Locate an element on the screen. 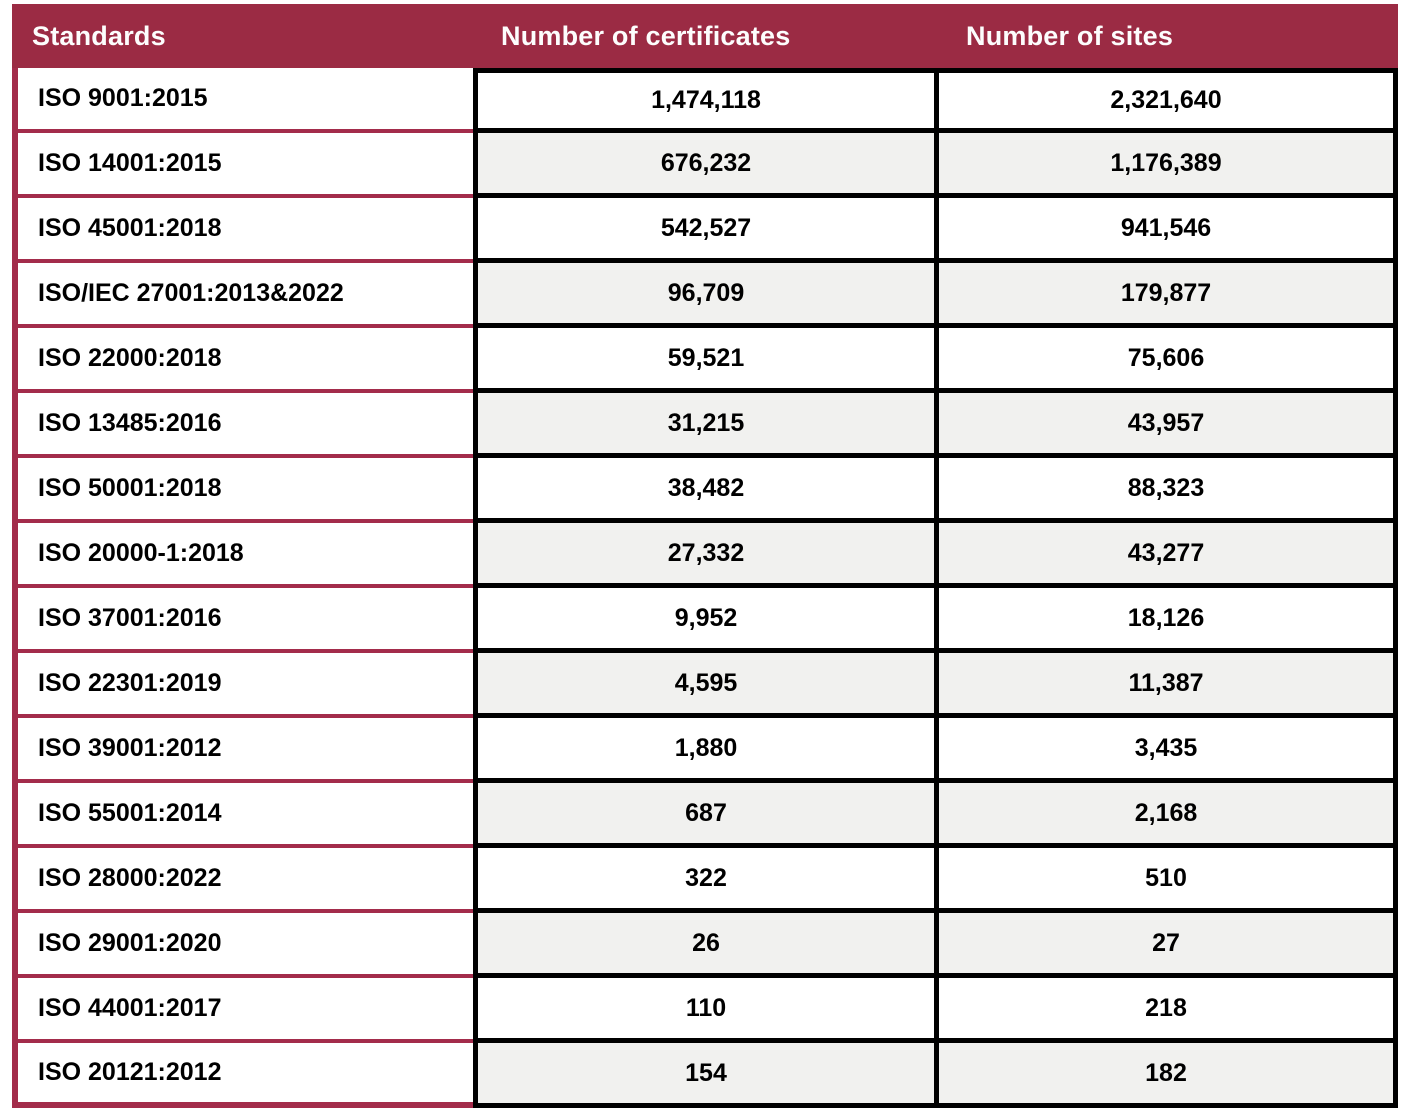 This screenshot has width=1416, height=1116. certificates-cell: 687 is located at coordinates (703, 815).